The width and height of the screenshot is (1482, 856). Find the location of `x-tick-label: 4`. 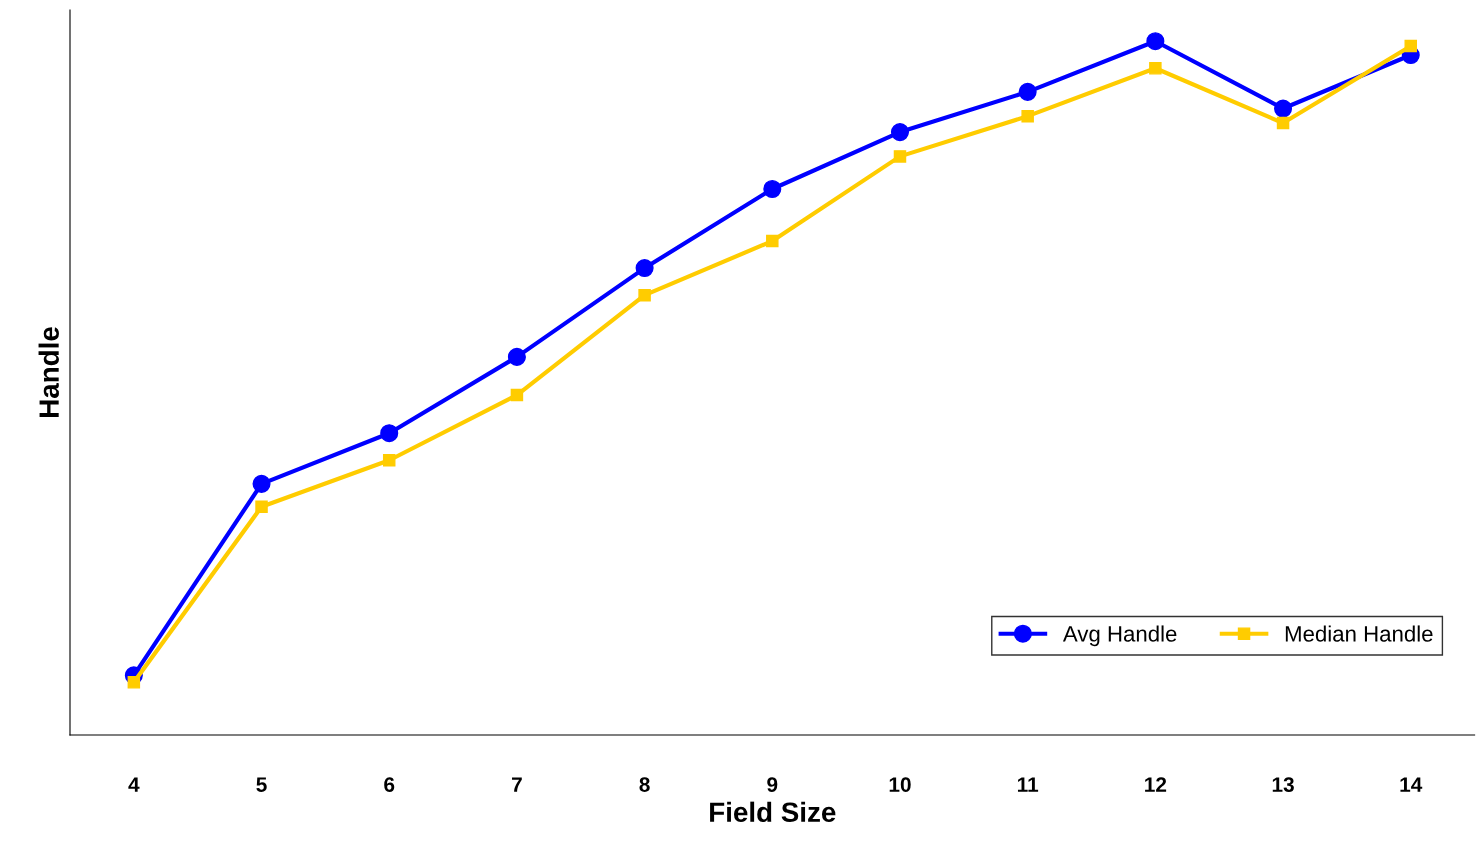

x-tick-label: 4 is located at coordinates (134, 784).